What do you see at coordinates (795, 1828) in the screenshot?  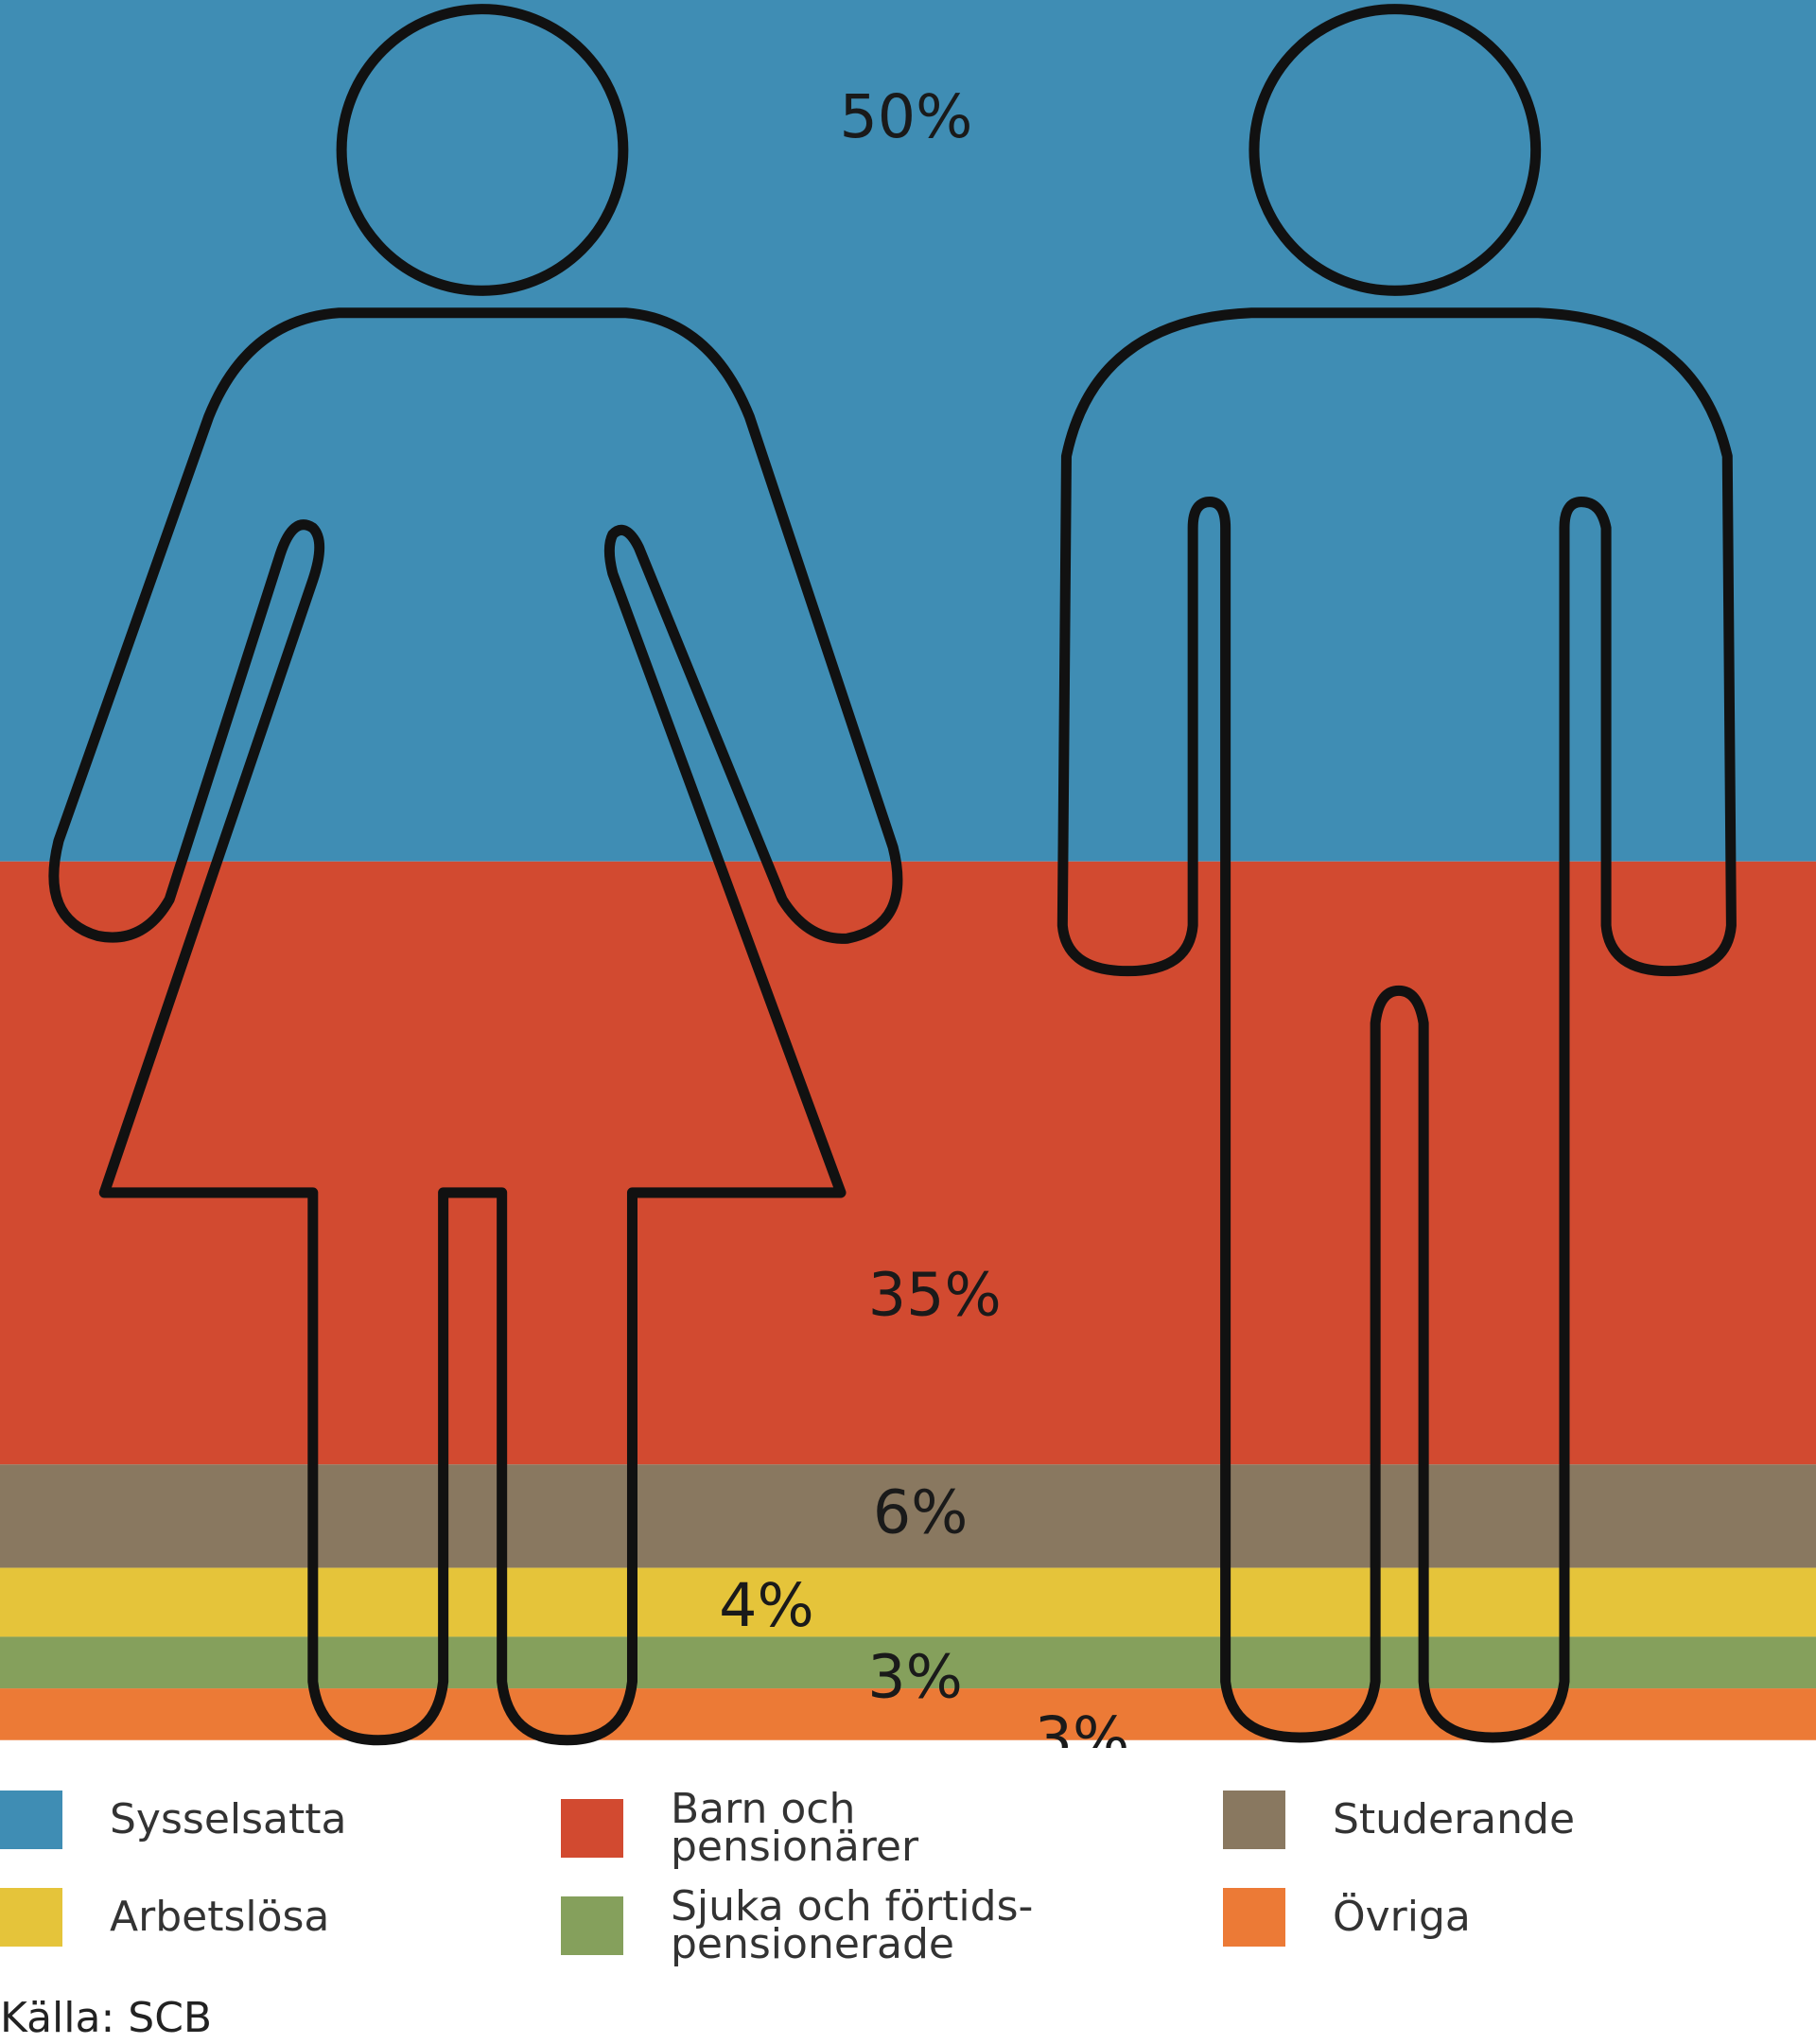 I see `legend-label: Barn och pensionärer` at bounding box center [795, 1828].